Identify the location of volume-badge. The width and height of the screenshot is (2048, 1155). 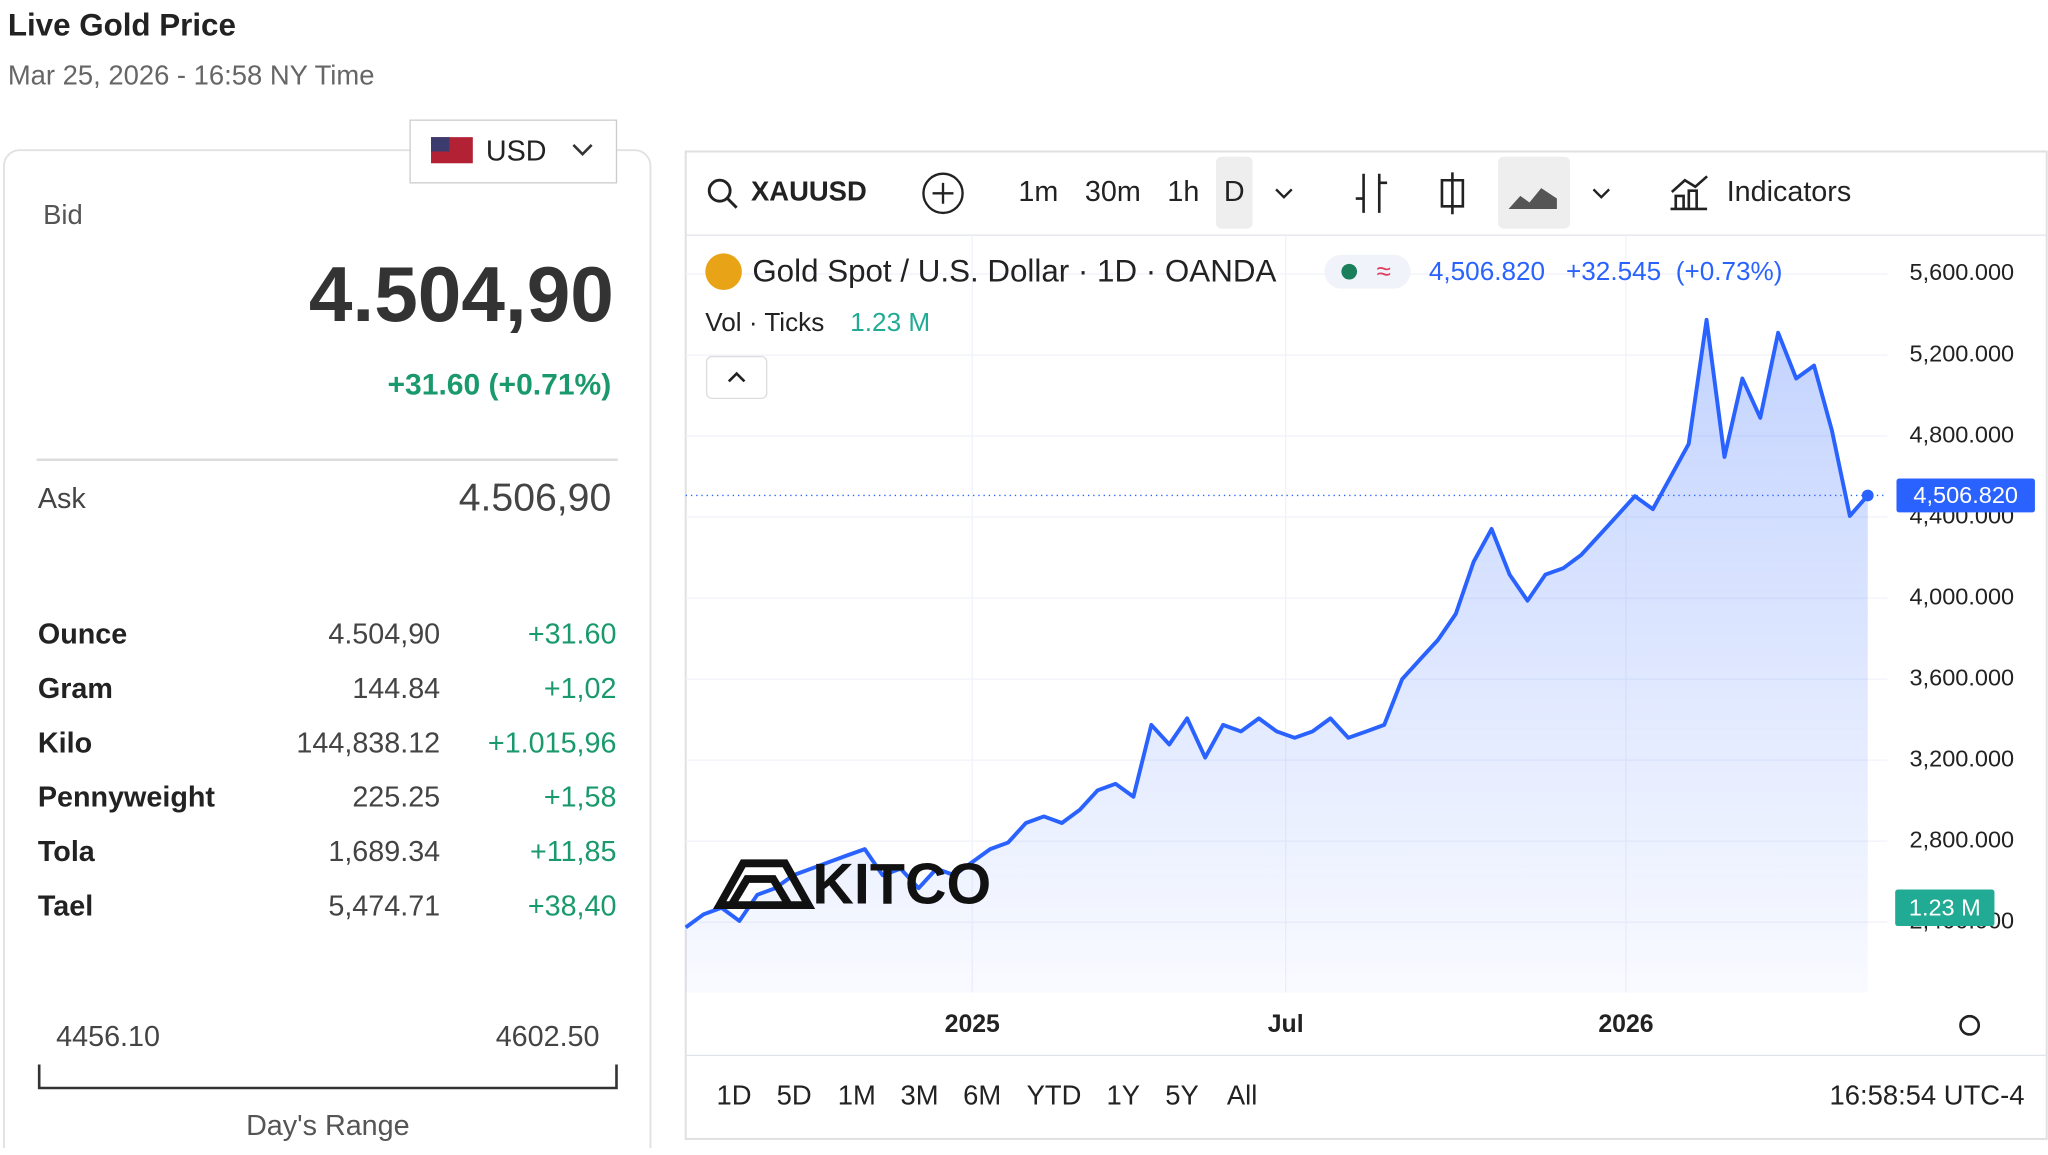
(1945, 908).